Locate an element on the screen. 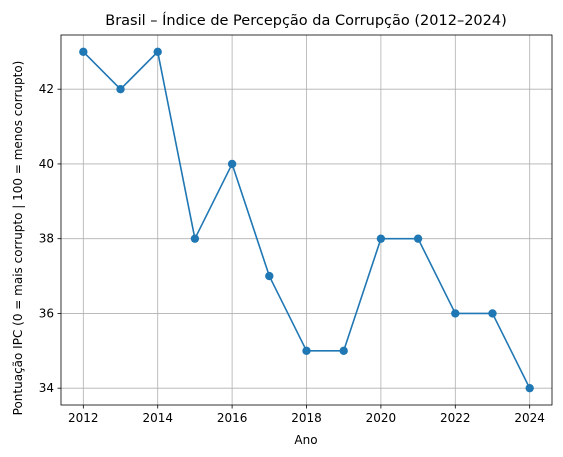 This screenshot has width=563, height=457. y-tick-label-34: 34 is located at coordinates (46, 388).